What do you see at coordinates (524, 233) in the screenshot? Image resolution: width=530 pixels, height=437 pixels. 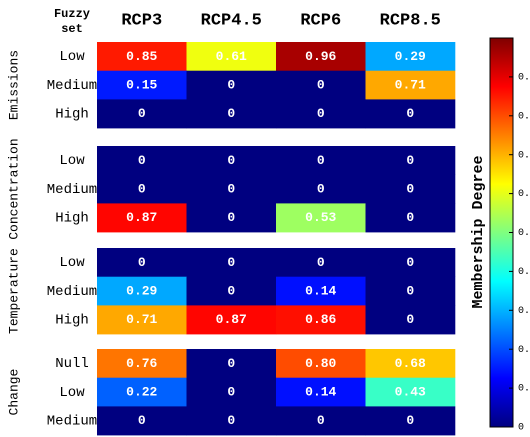 I see `colorbar-tick-label: 0.5` at bounding box center [524, 233].